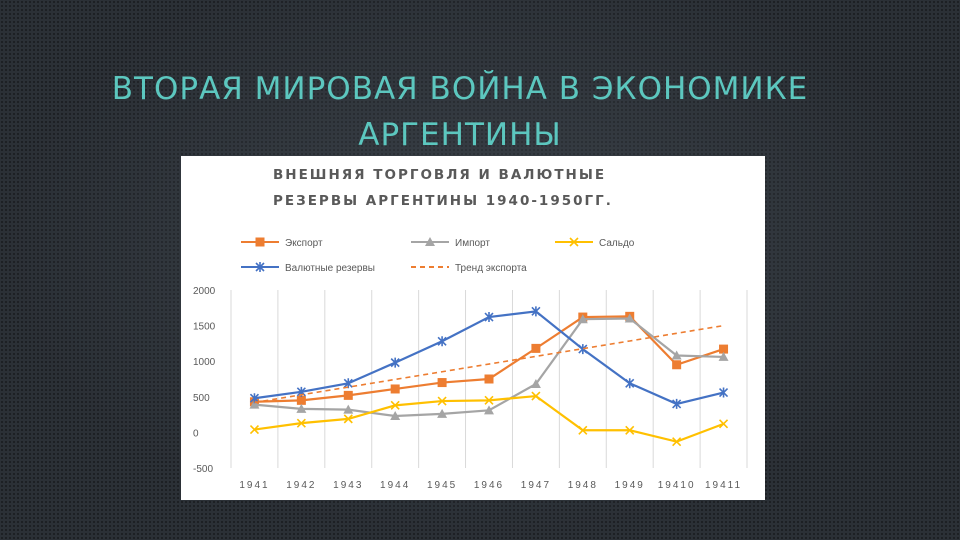 Image resolution: width=960 pixels, height=540 pixels. What do you see at coordinates (282, 243) in the screenshot?
I see `legend-item: Экспорт` at bounding box center [282, 243].